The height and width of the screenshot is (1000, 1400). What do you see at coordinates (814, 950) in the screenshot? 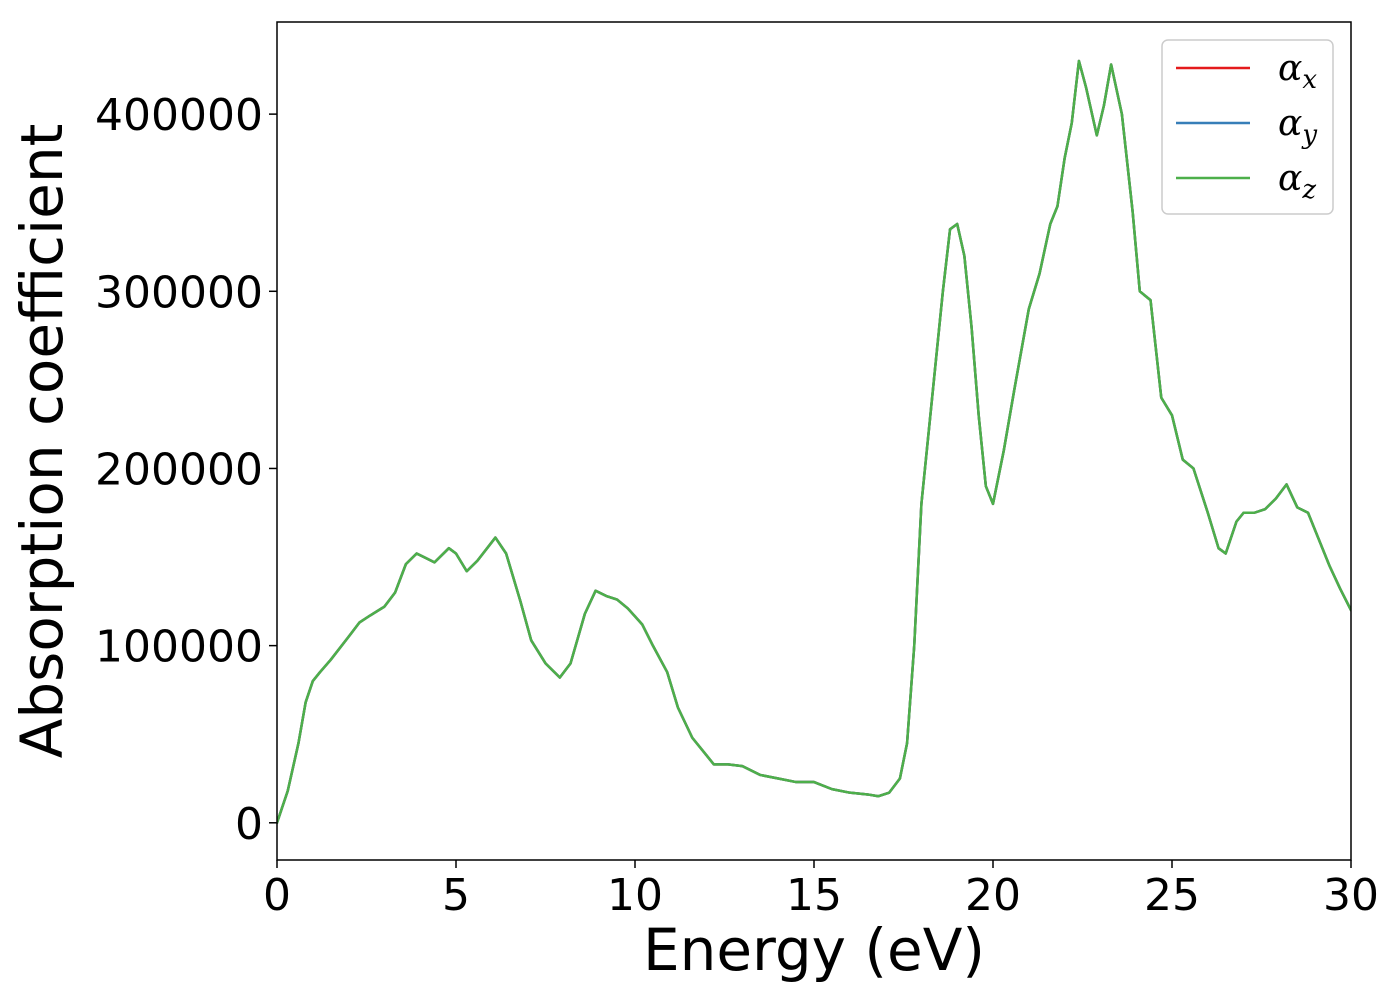
I see `x-axis-title: Energy (eV)` at bounding box center [814, 950].